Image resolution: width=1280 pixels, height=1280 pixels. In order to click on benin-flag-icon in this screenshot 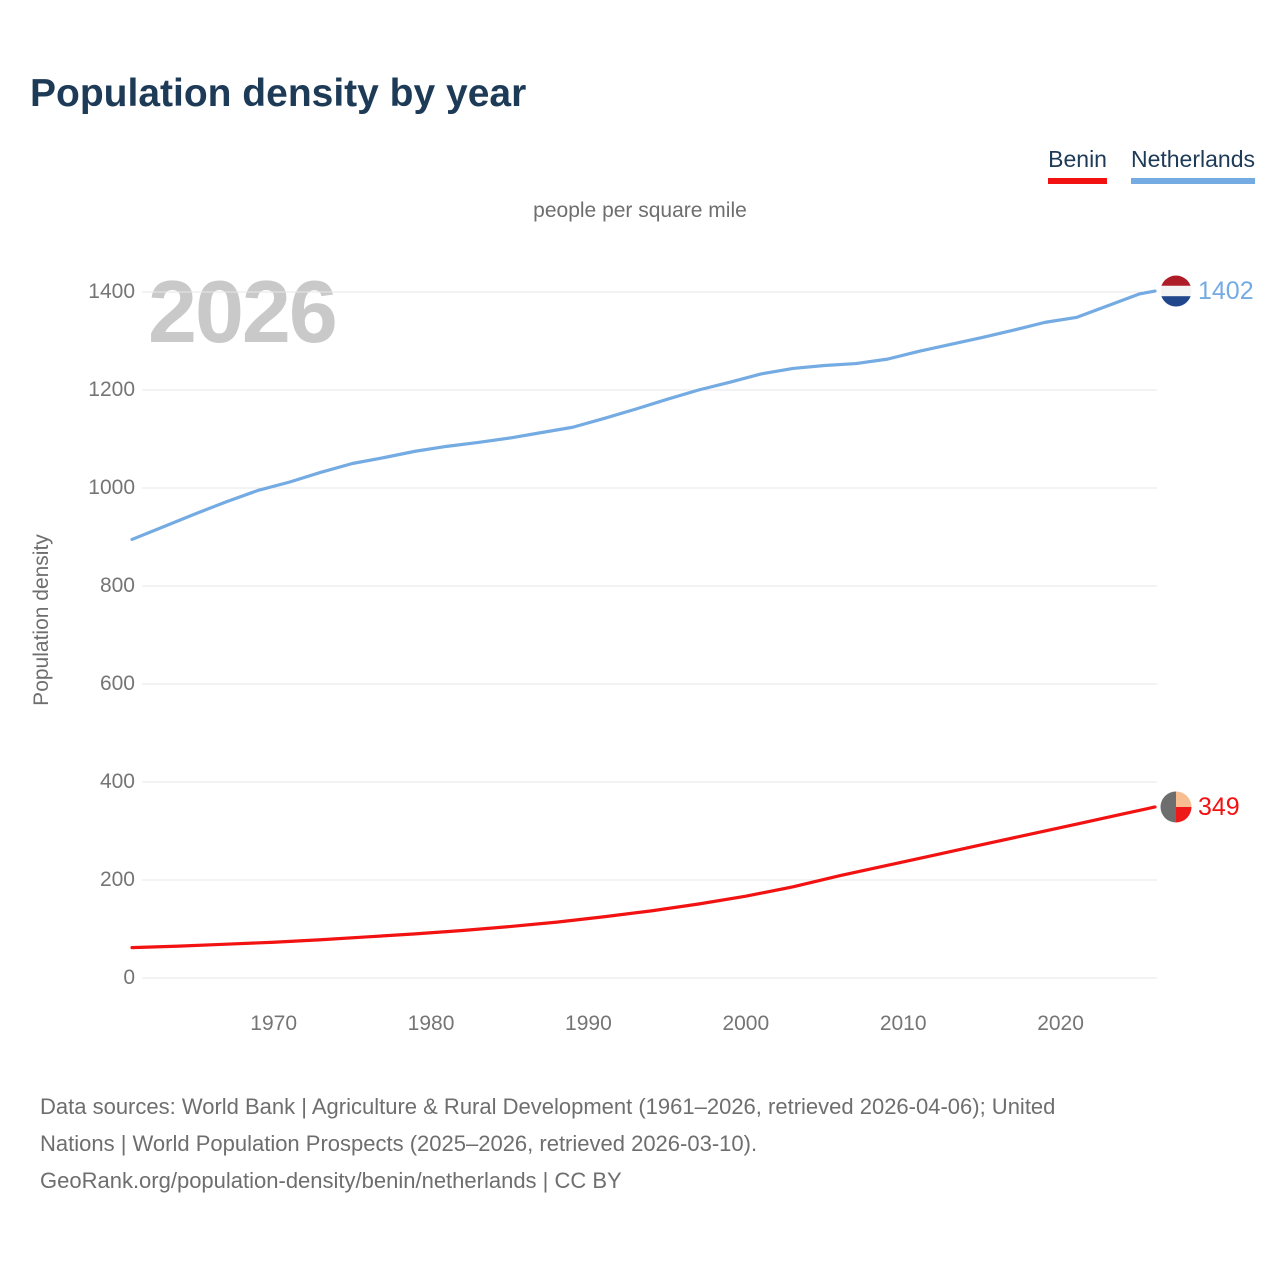, I will do `click(1176, 807)`.